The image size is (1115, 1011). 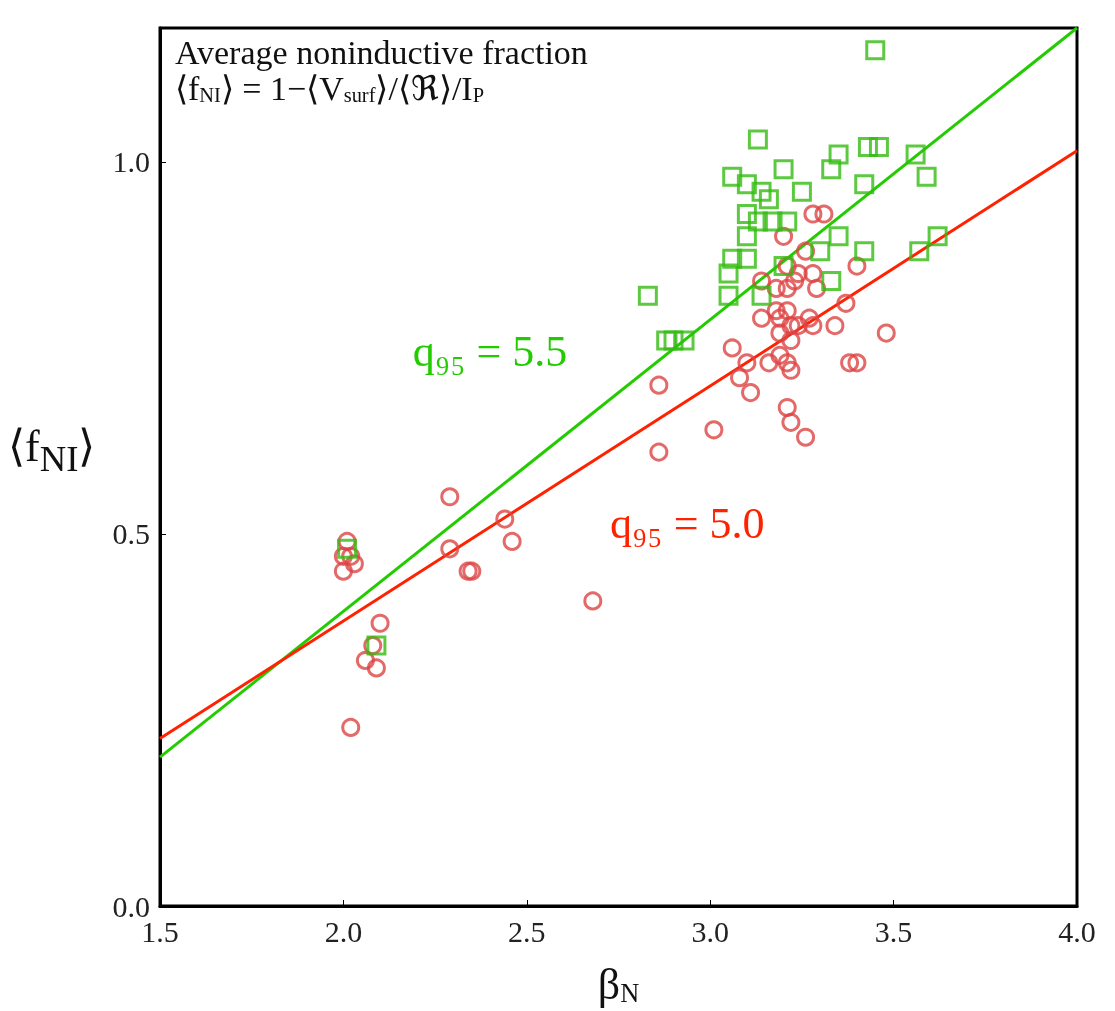 I want to click on x-tick-label: 2.5, so click(x=527, y=931).